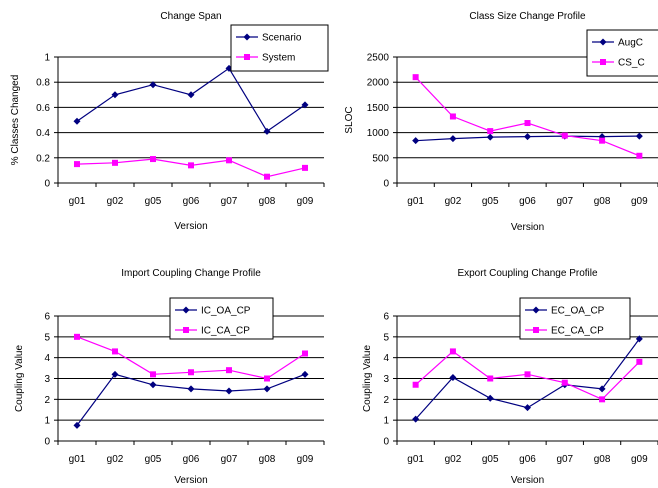  I want to click on y-tick-label: 2000, so click(378, 83).